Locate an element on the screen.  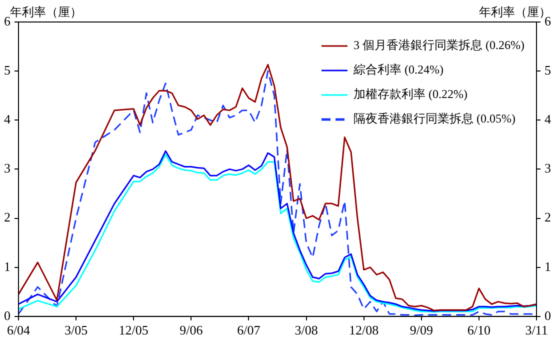
y-tick-label: 1 is located at coordinates (7, 266).